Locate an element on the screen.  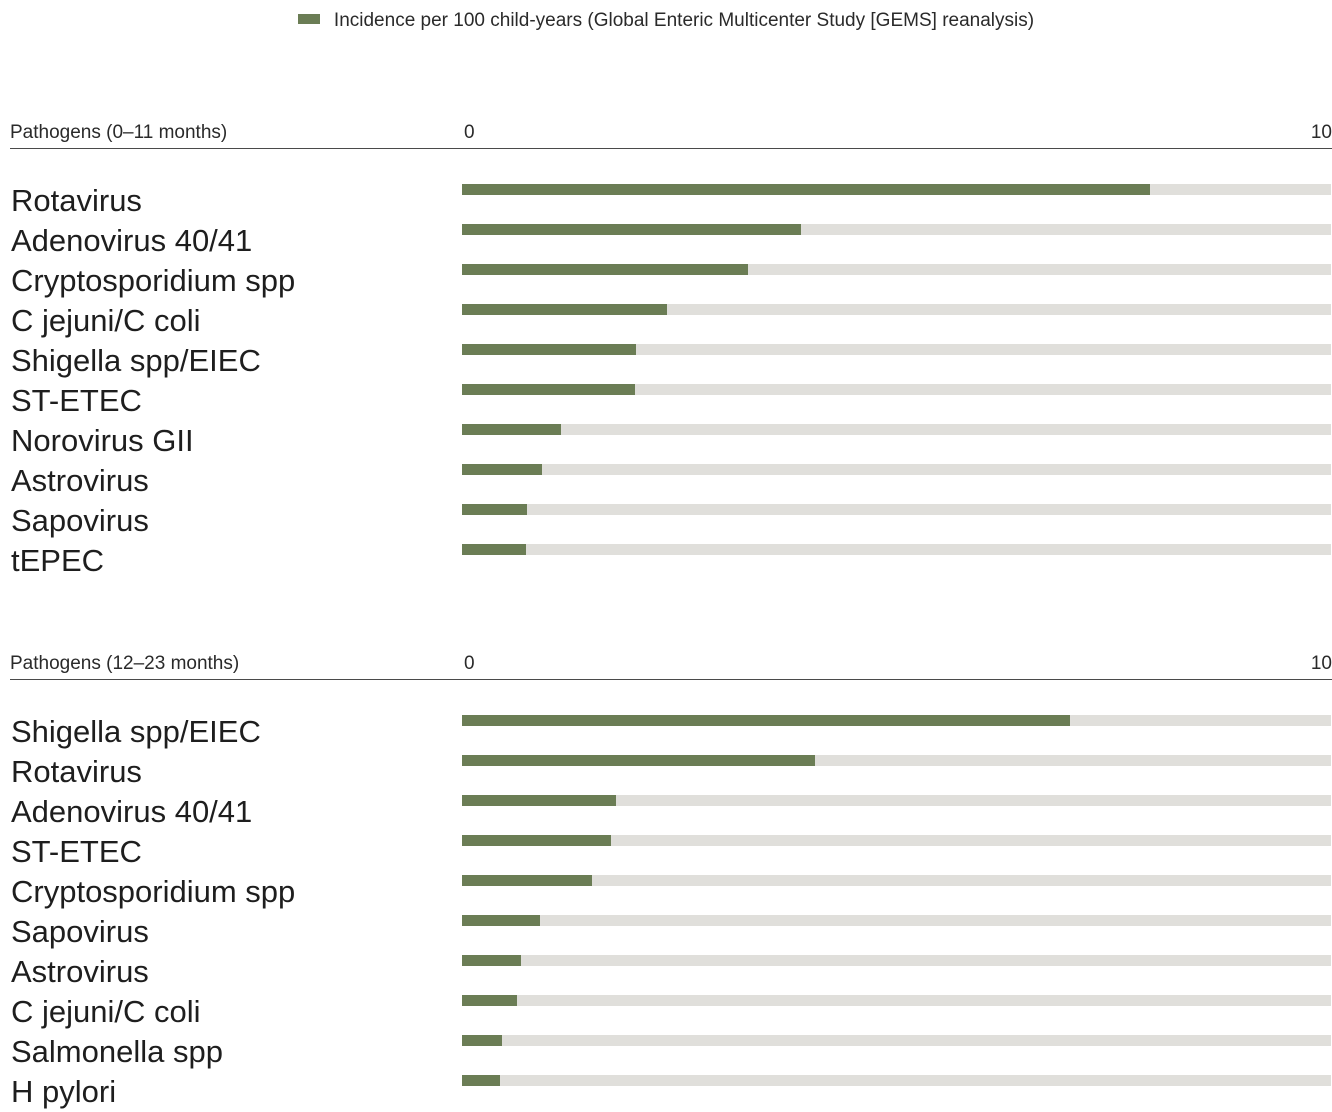
category-label: Norovirus GII is located at coordinates (102, 440).